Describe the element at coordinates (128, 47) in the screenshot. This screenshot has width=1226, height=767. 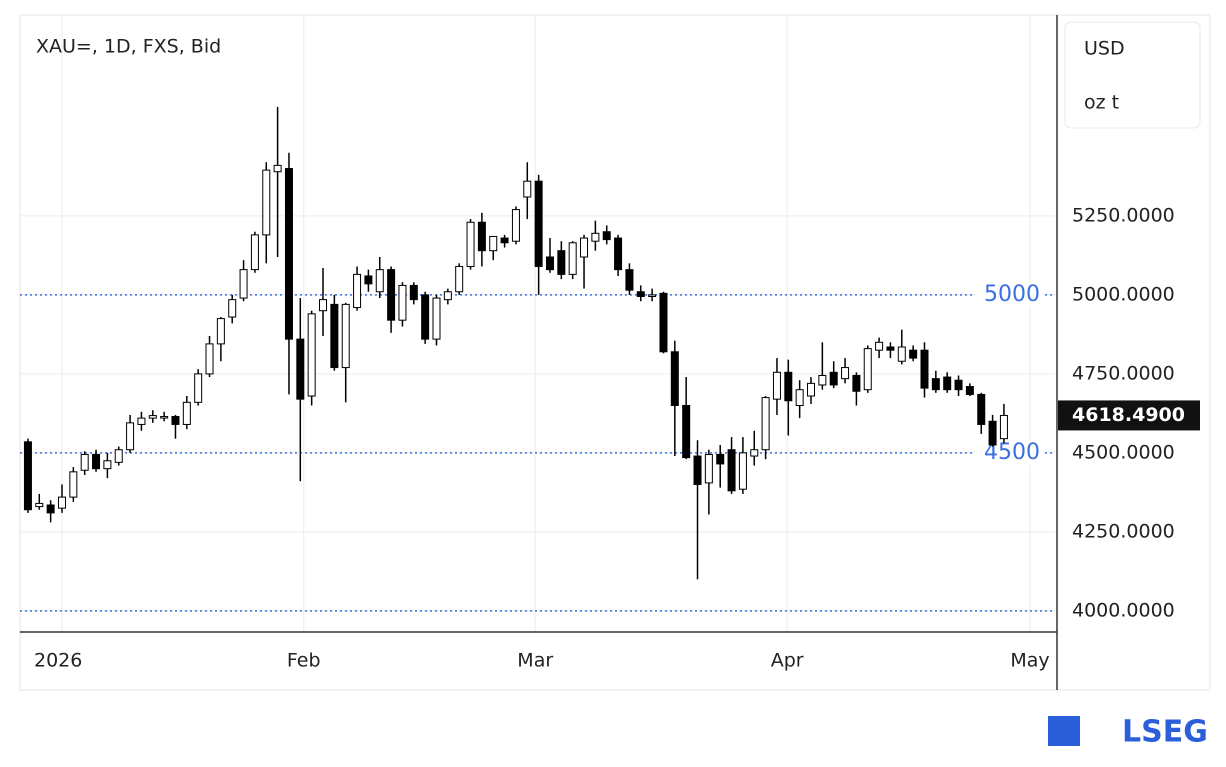
I see `chart-title: XAU=, 1D, FXS, Bid` at that location.